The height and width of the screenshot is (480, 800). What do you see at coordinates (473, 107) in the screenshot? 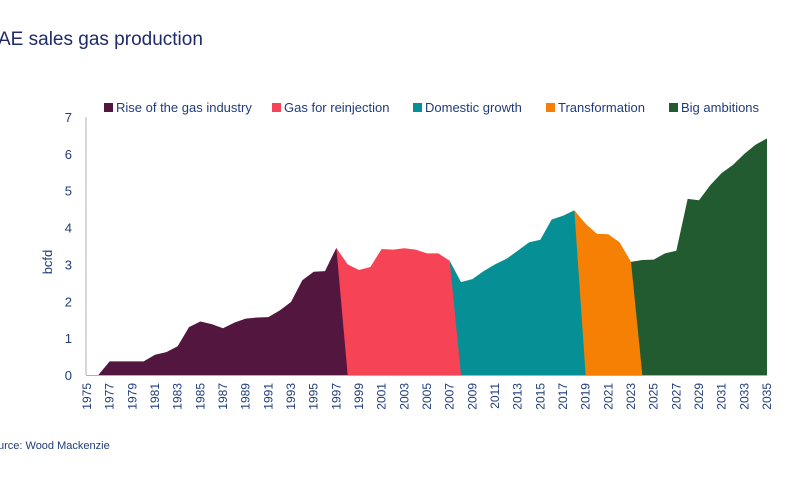
I see `legend-label: Domestic growth` at bounding box center [473, 107].